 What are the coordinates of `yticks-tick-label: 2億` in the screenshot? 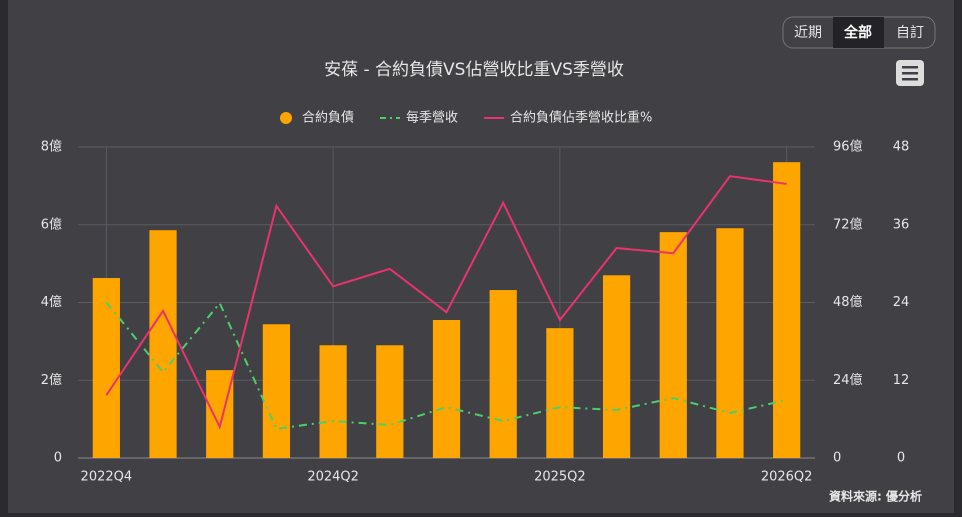 It's located at (51, 380).